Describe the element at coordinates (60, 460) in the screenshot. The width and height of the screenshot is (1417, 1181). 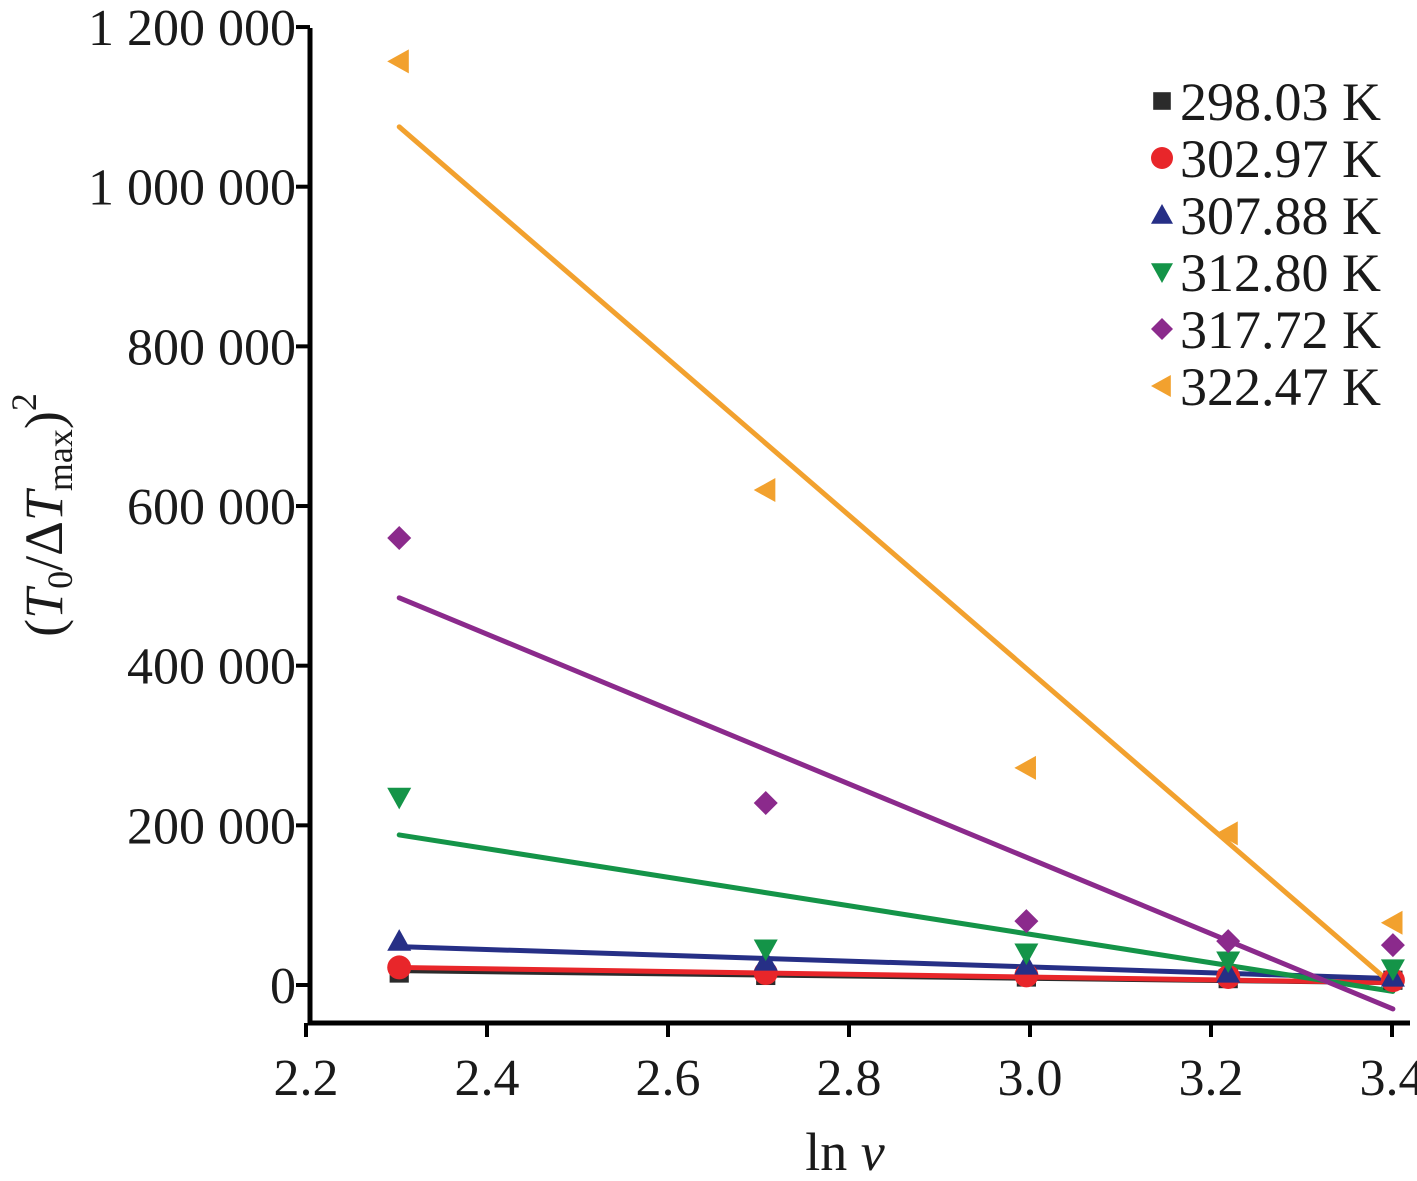
I see `y-axis-title-submax: max` at that location.